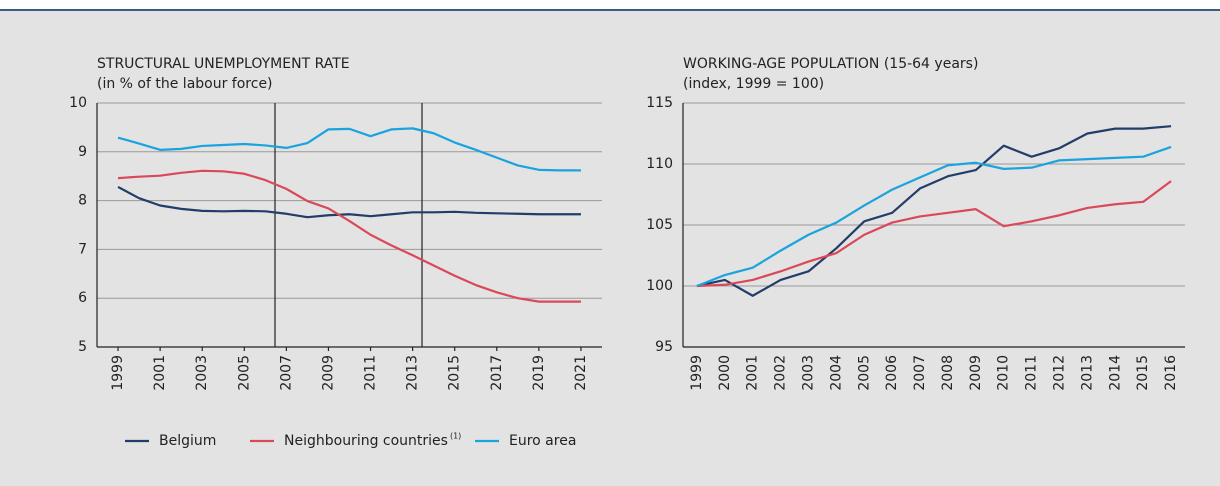 The image size is (1220, 486). What do you see at coordinates (830, 64) in the screenshot?
I see `chart-title: WORKING-AGE POPULATION (15-64 years)` at bounding box center [830, 64].